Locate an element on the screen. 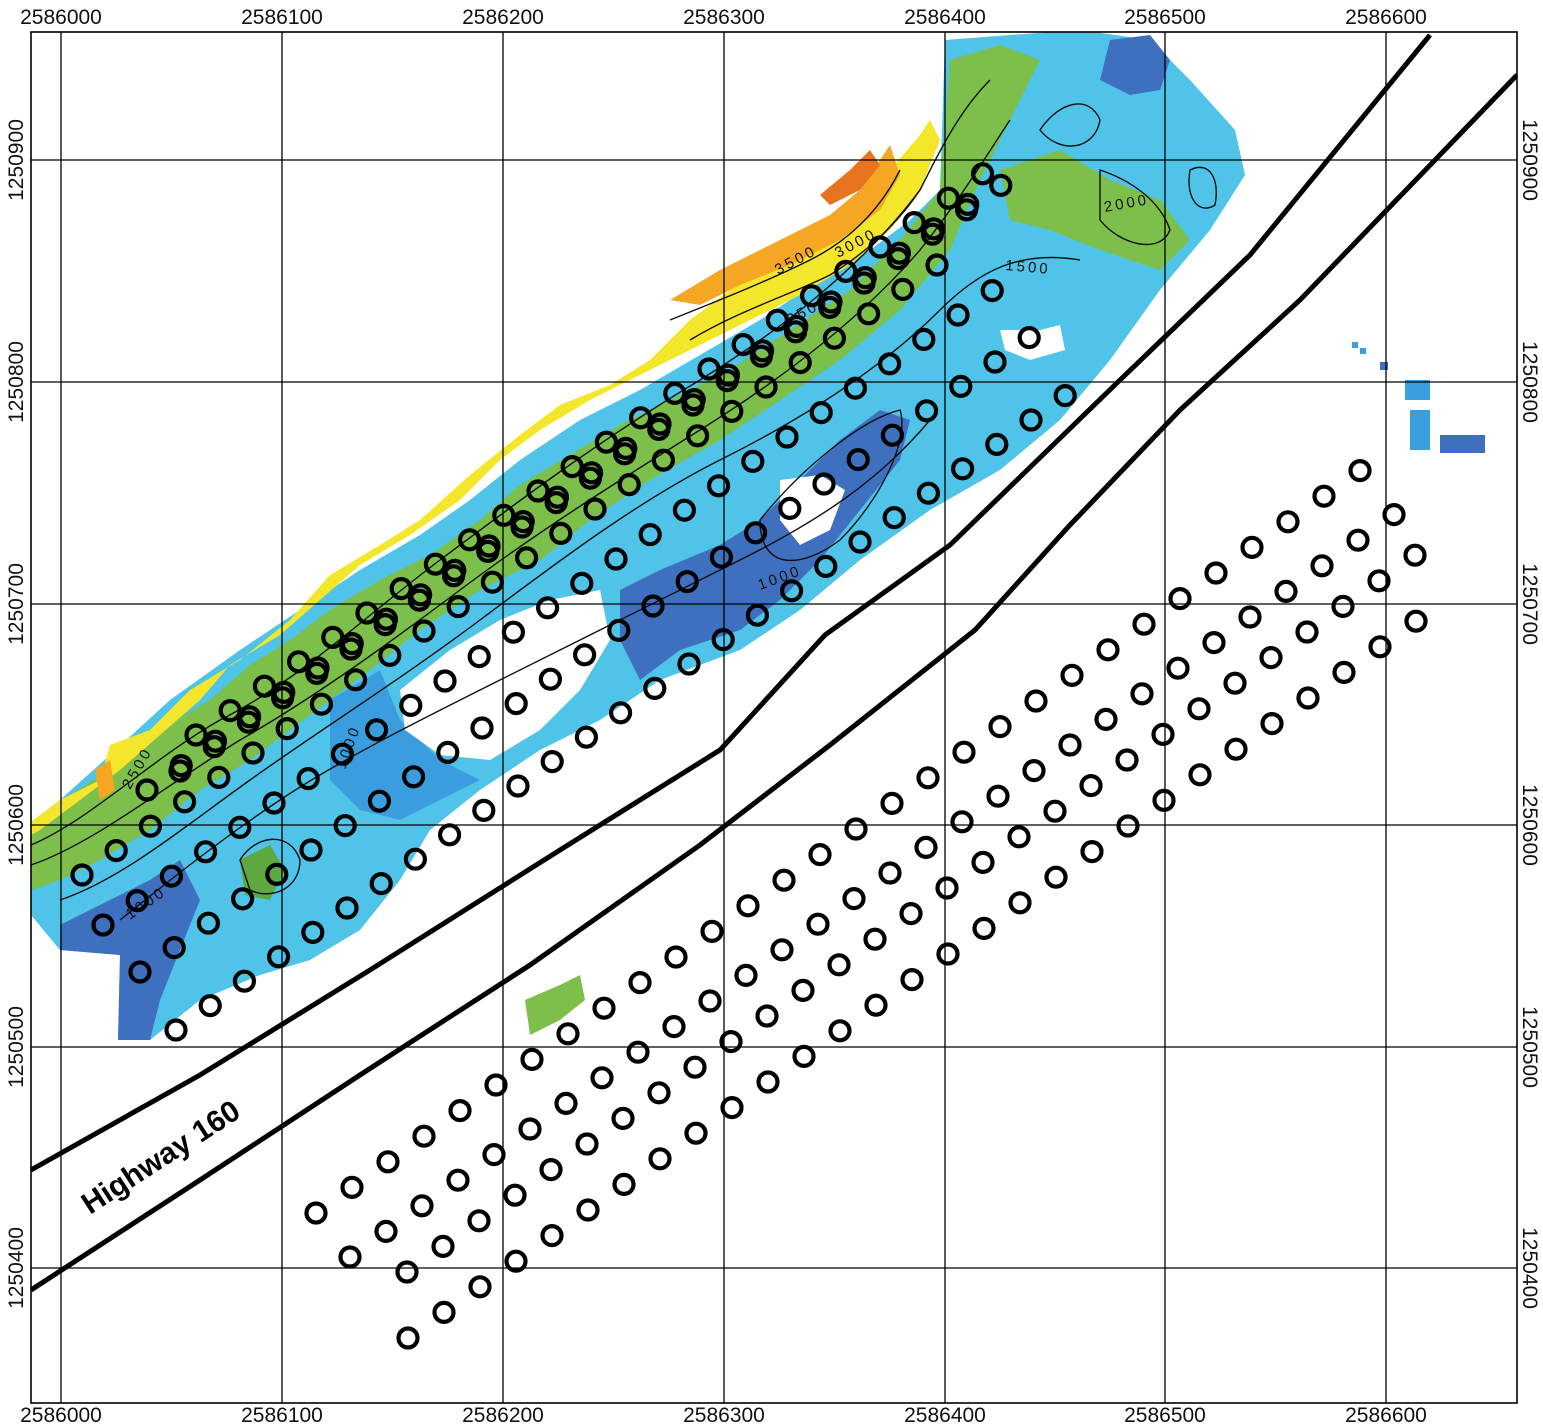  y-tick-left-3: 1250600 is located at coordinates (16, 825).